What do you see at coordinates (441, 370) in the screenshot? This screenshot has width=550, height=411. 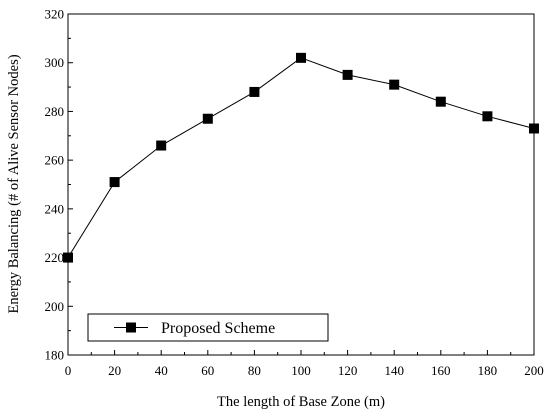 I see `x-tick-label: 160` at bounding box center [441, 370].